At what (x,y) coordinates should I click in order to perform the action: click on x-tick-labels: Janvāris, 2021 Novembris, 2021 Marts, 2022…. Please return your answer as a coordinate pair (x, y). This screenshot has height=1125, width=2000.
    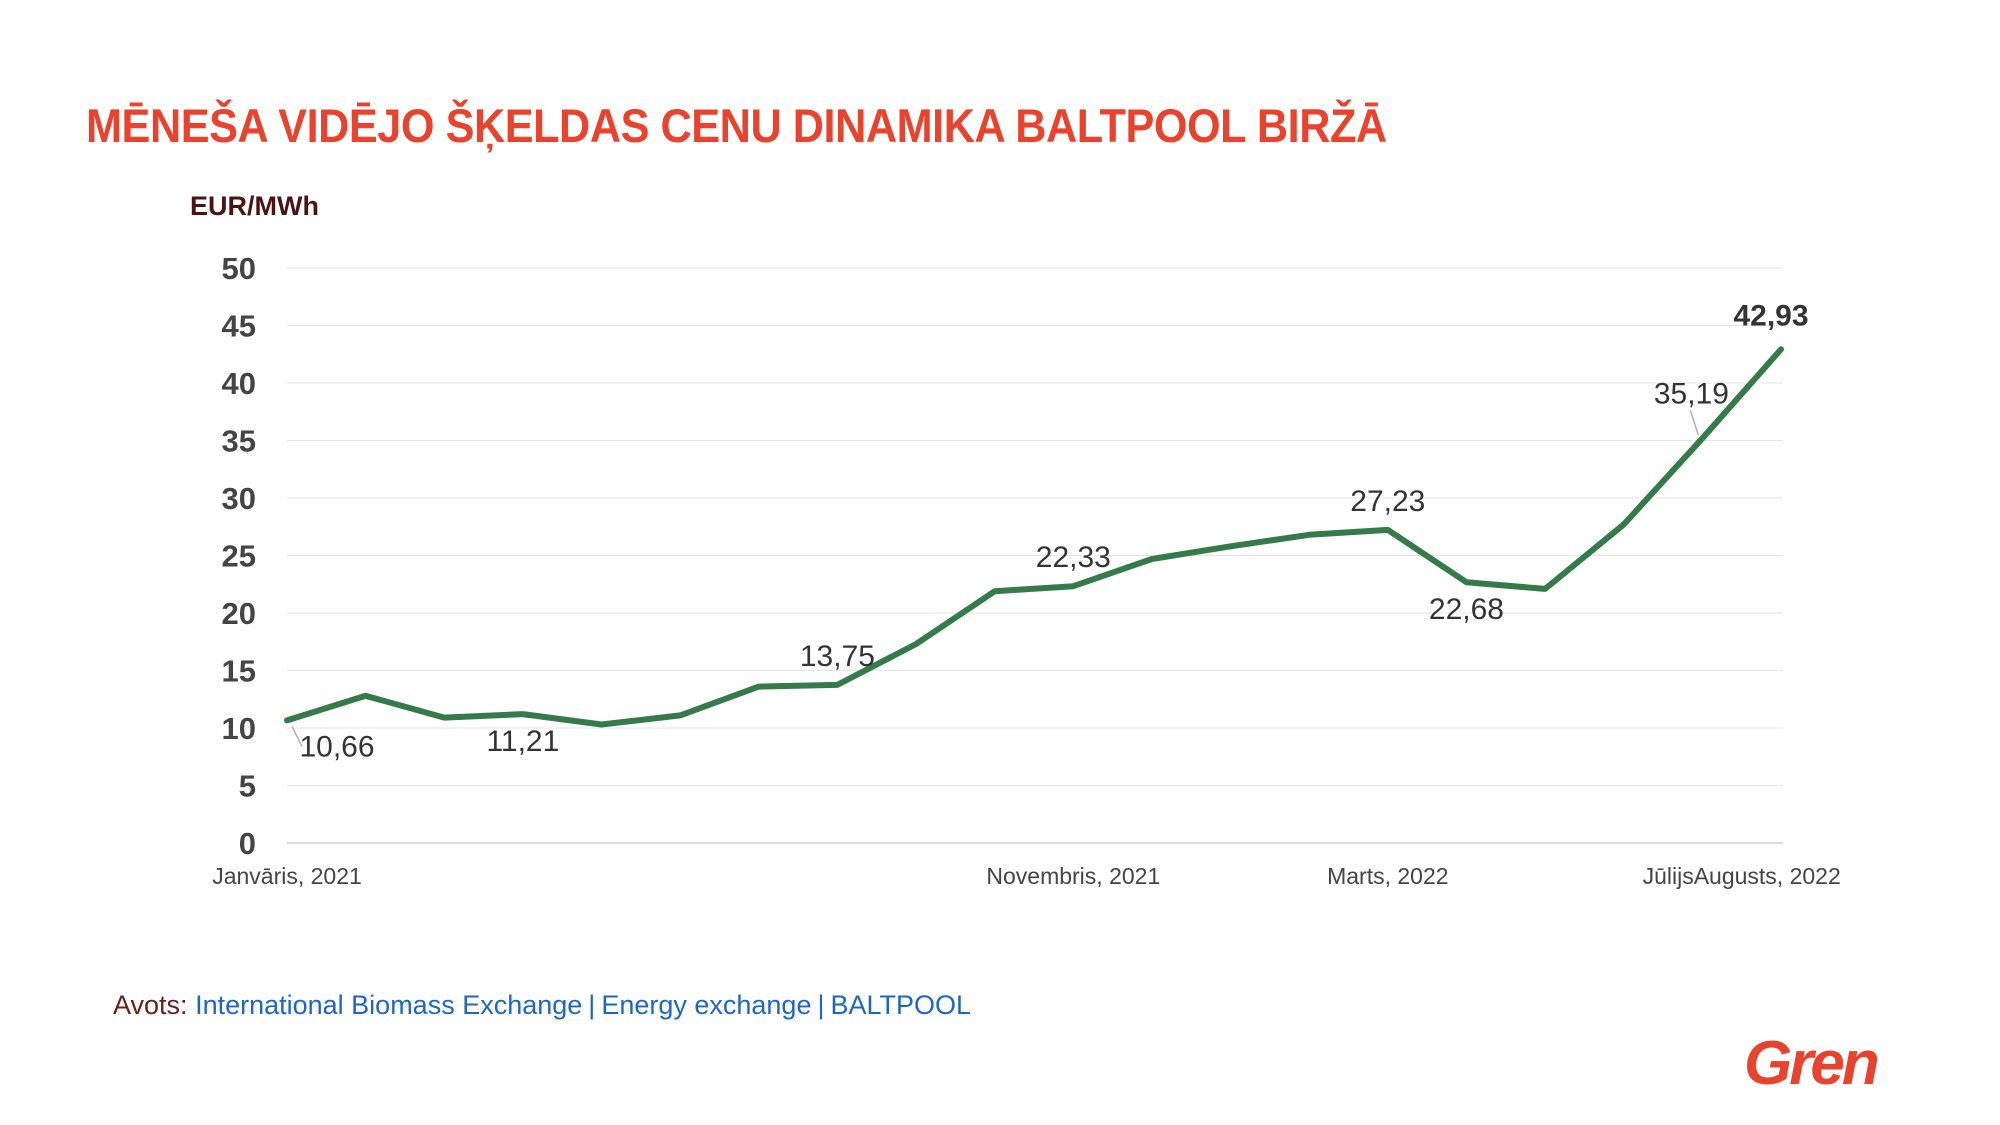
    Looking at the image, I should click on (1026, 876).